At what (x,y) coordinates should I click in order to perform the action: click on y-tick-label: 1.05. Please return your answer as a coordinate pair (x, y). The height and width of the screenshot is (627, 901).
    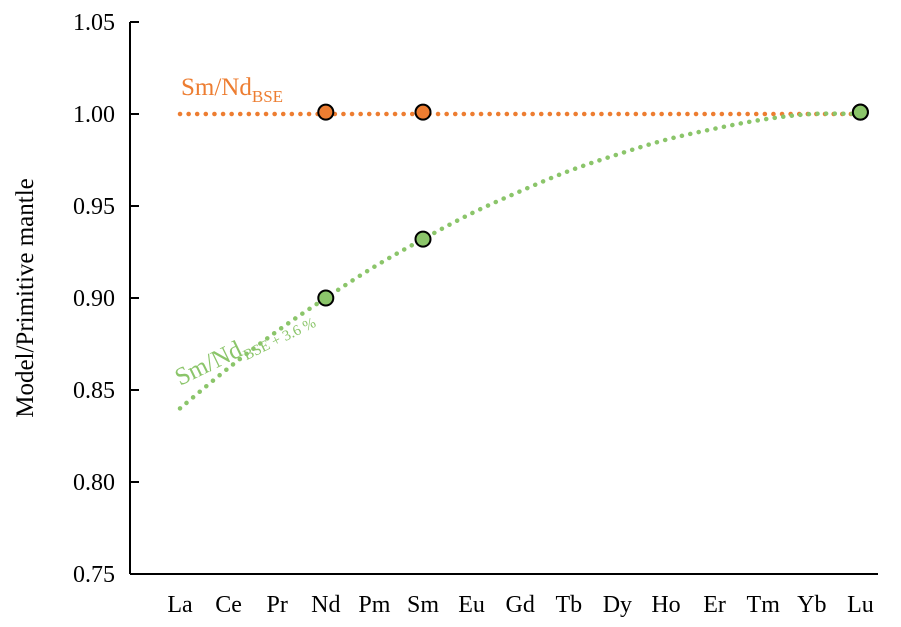
    Looking at the image, I should click on (94, 23).